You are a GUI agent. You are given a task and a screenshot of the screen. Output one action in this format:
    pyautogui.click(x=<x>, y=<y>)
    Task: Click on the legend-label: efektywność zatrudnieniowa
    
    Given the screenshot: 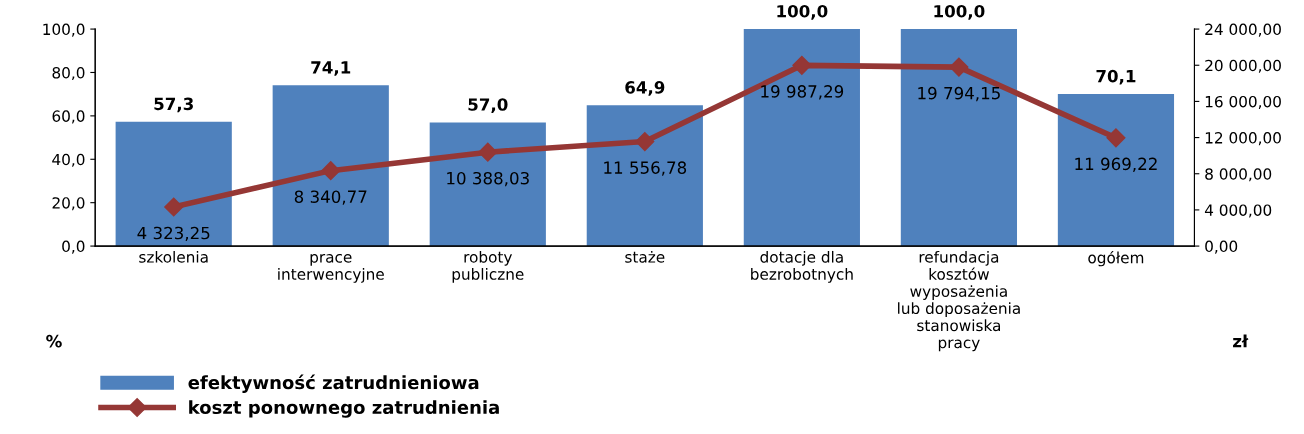 What is the action you would take?
    pyautogui.click(x=333, y=383)
    